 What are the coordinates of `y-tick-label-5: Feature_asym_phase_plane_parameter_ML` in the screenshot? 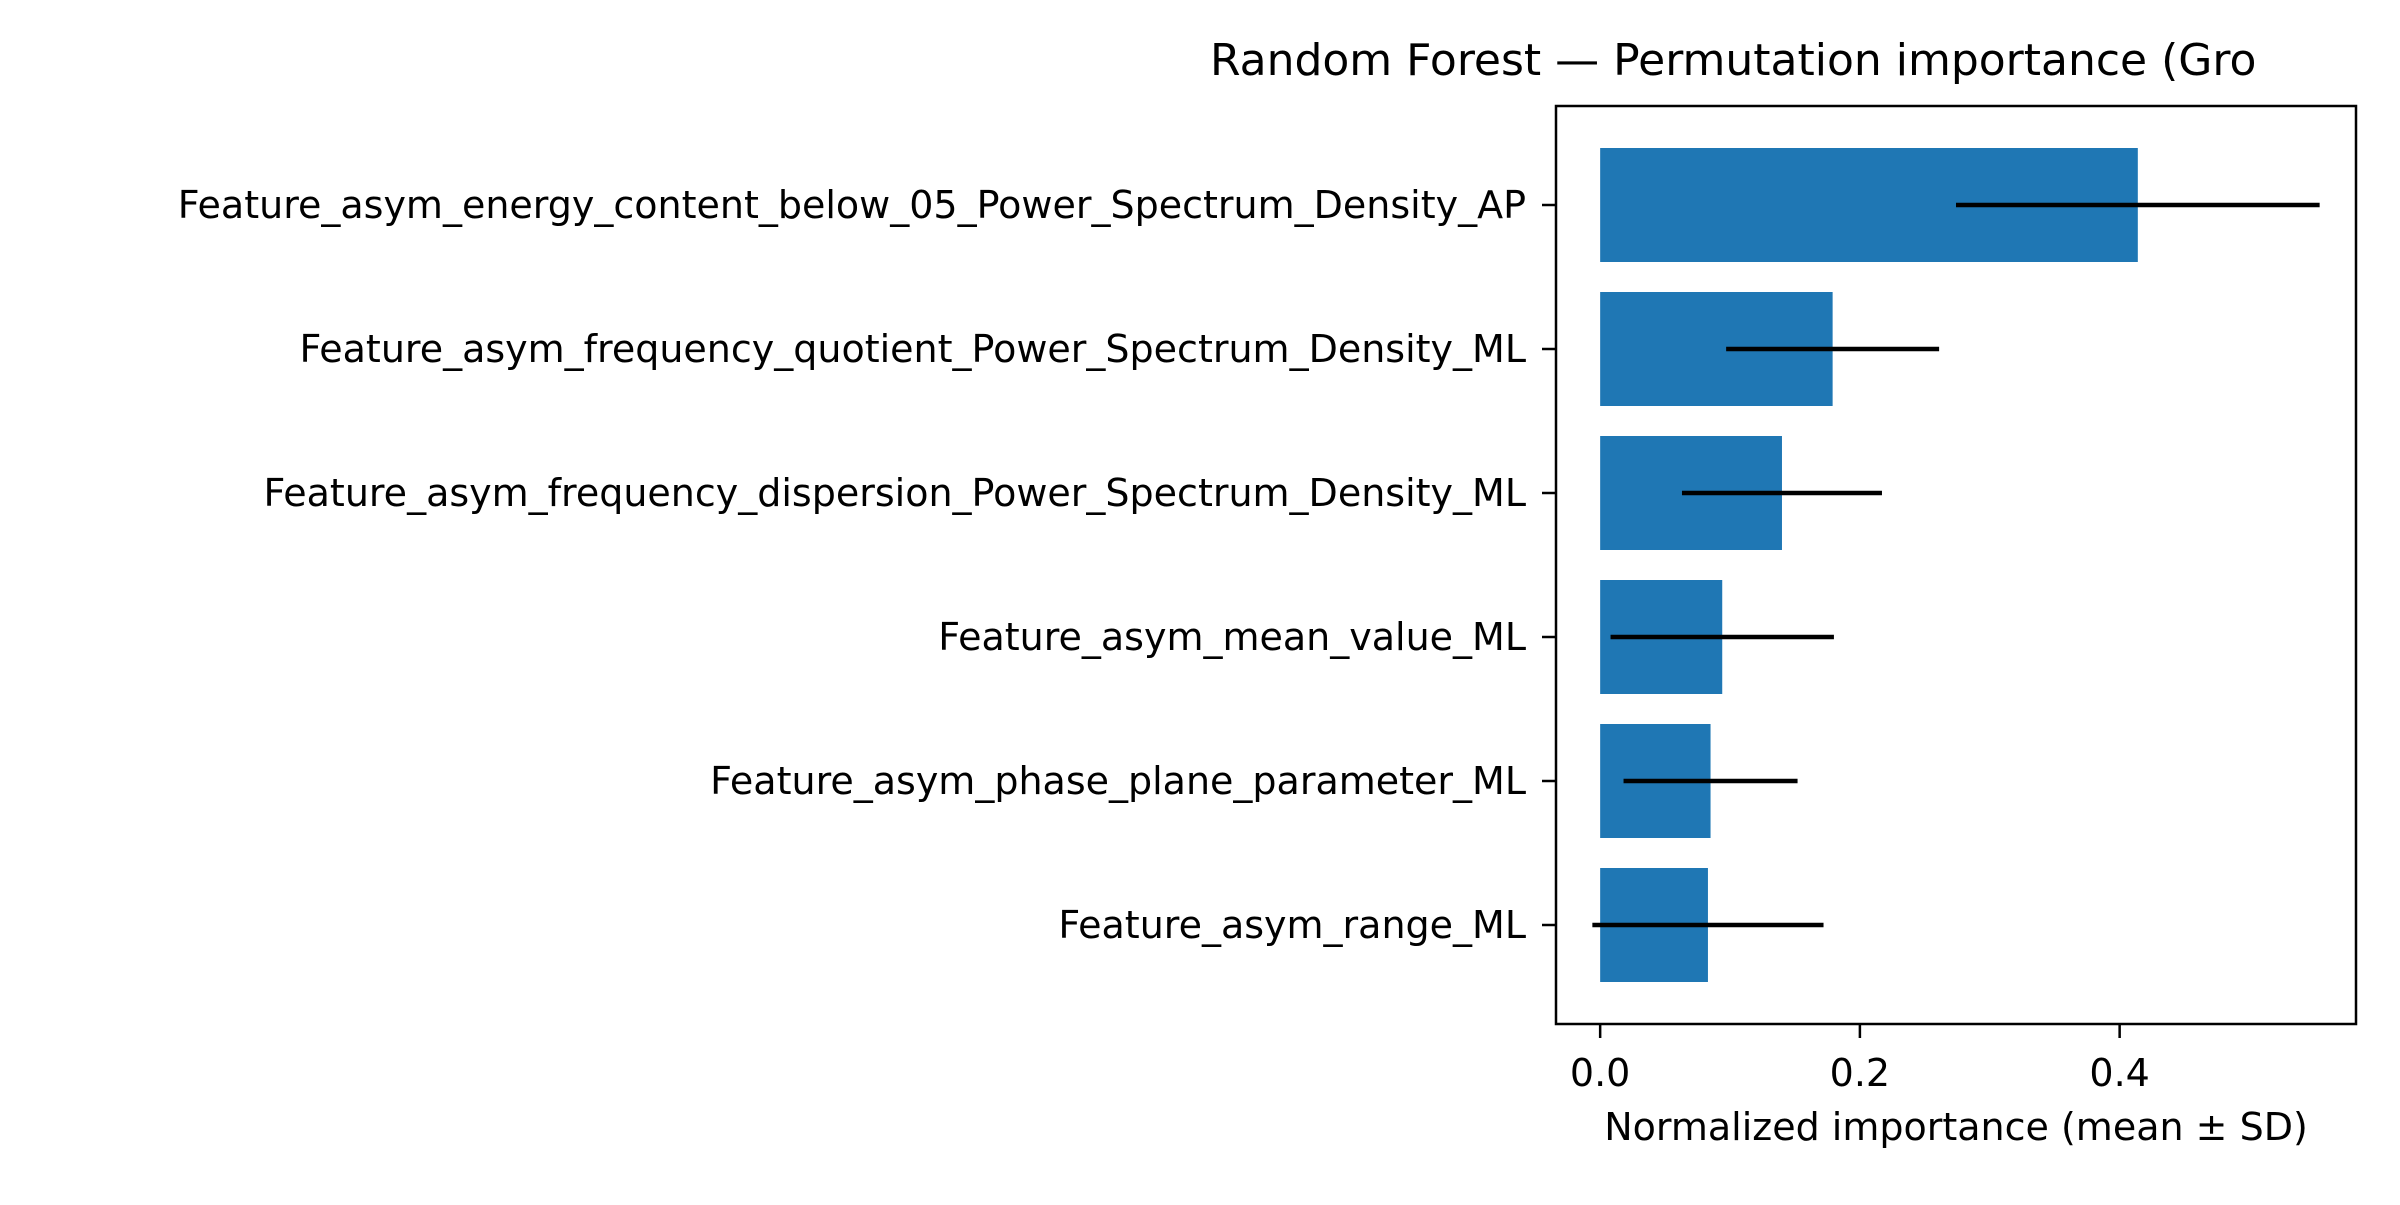 It's located at (1118, 781).